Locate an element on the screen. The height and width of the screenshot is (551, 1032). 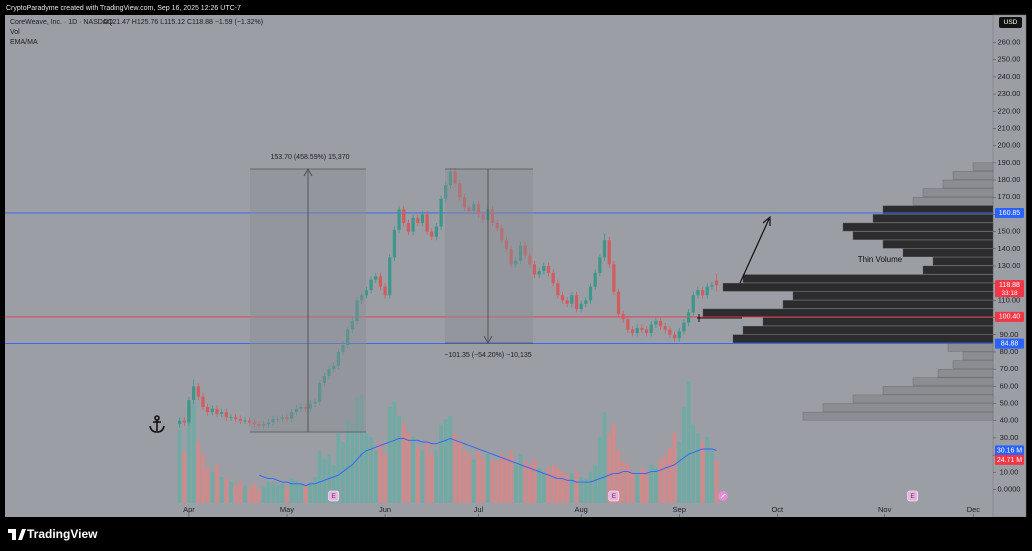
x-tick-label: May is located at coordinates (287, 509).